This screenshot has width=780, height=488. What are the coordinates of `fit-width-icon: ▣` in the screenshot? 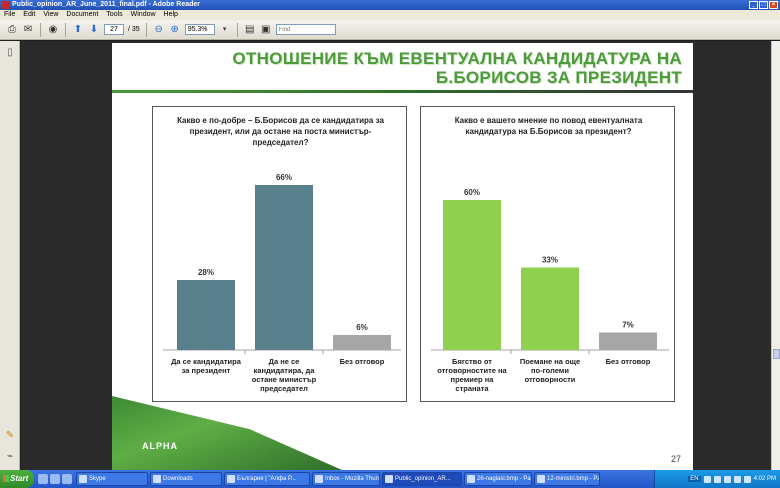 It's located at (265, 29).